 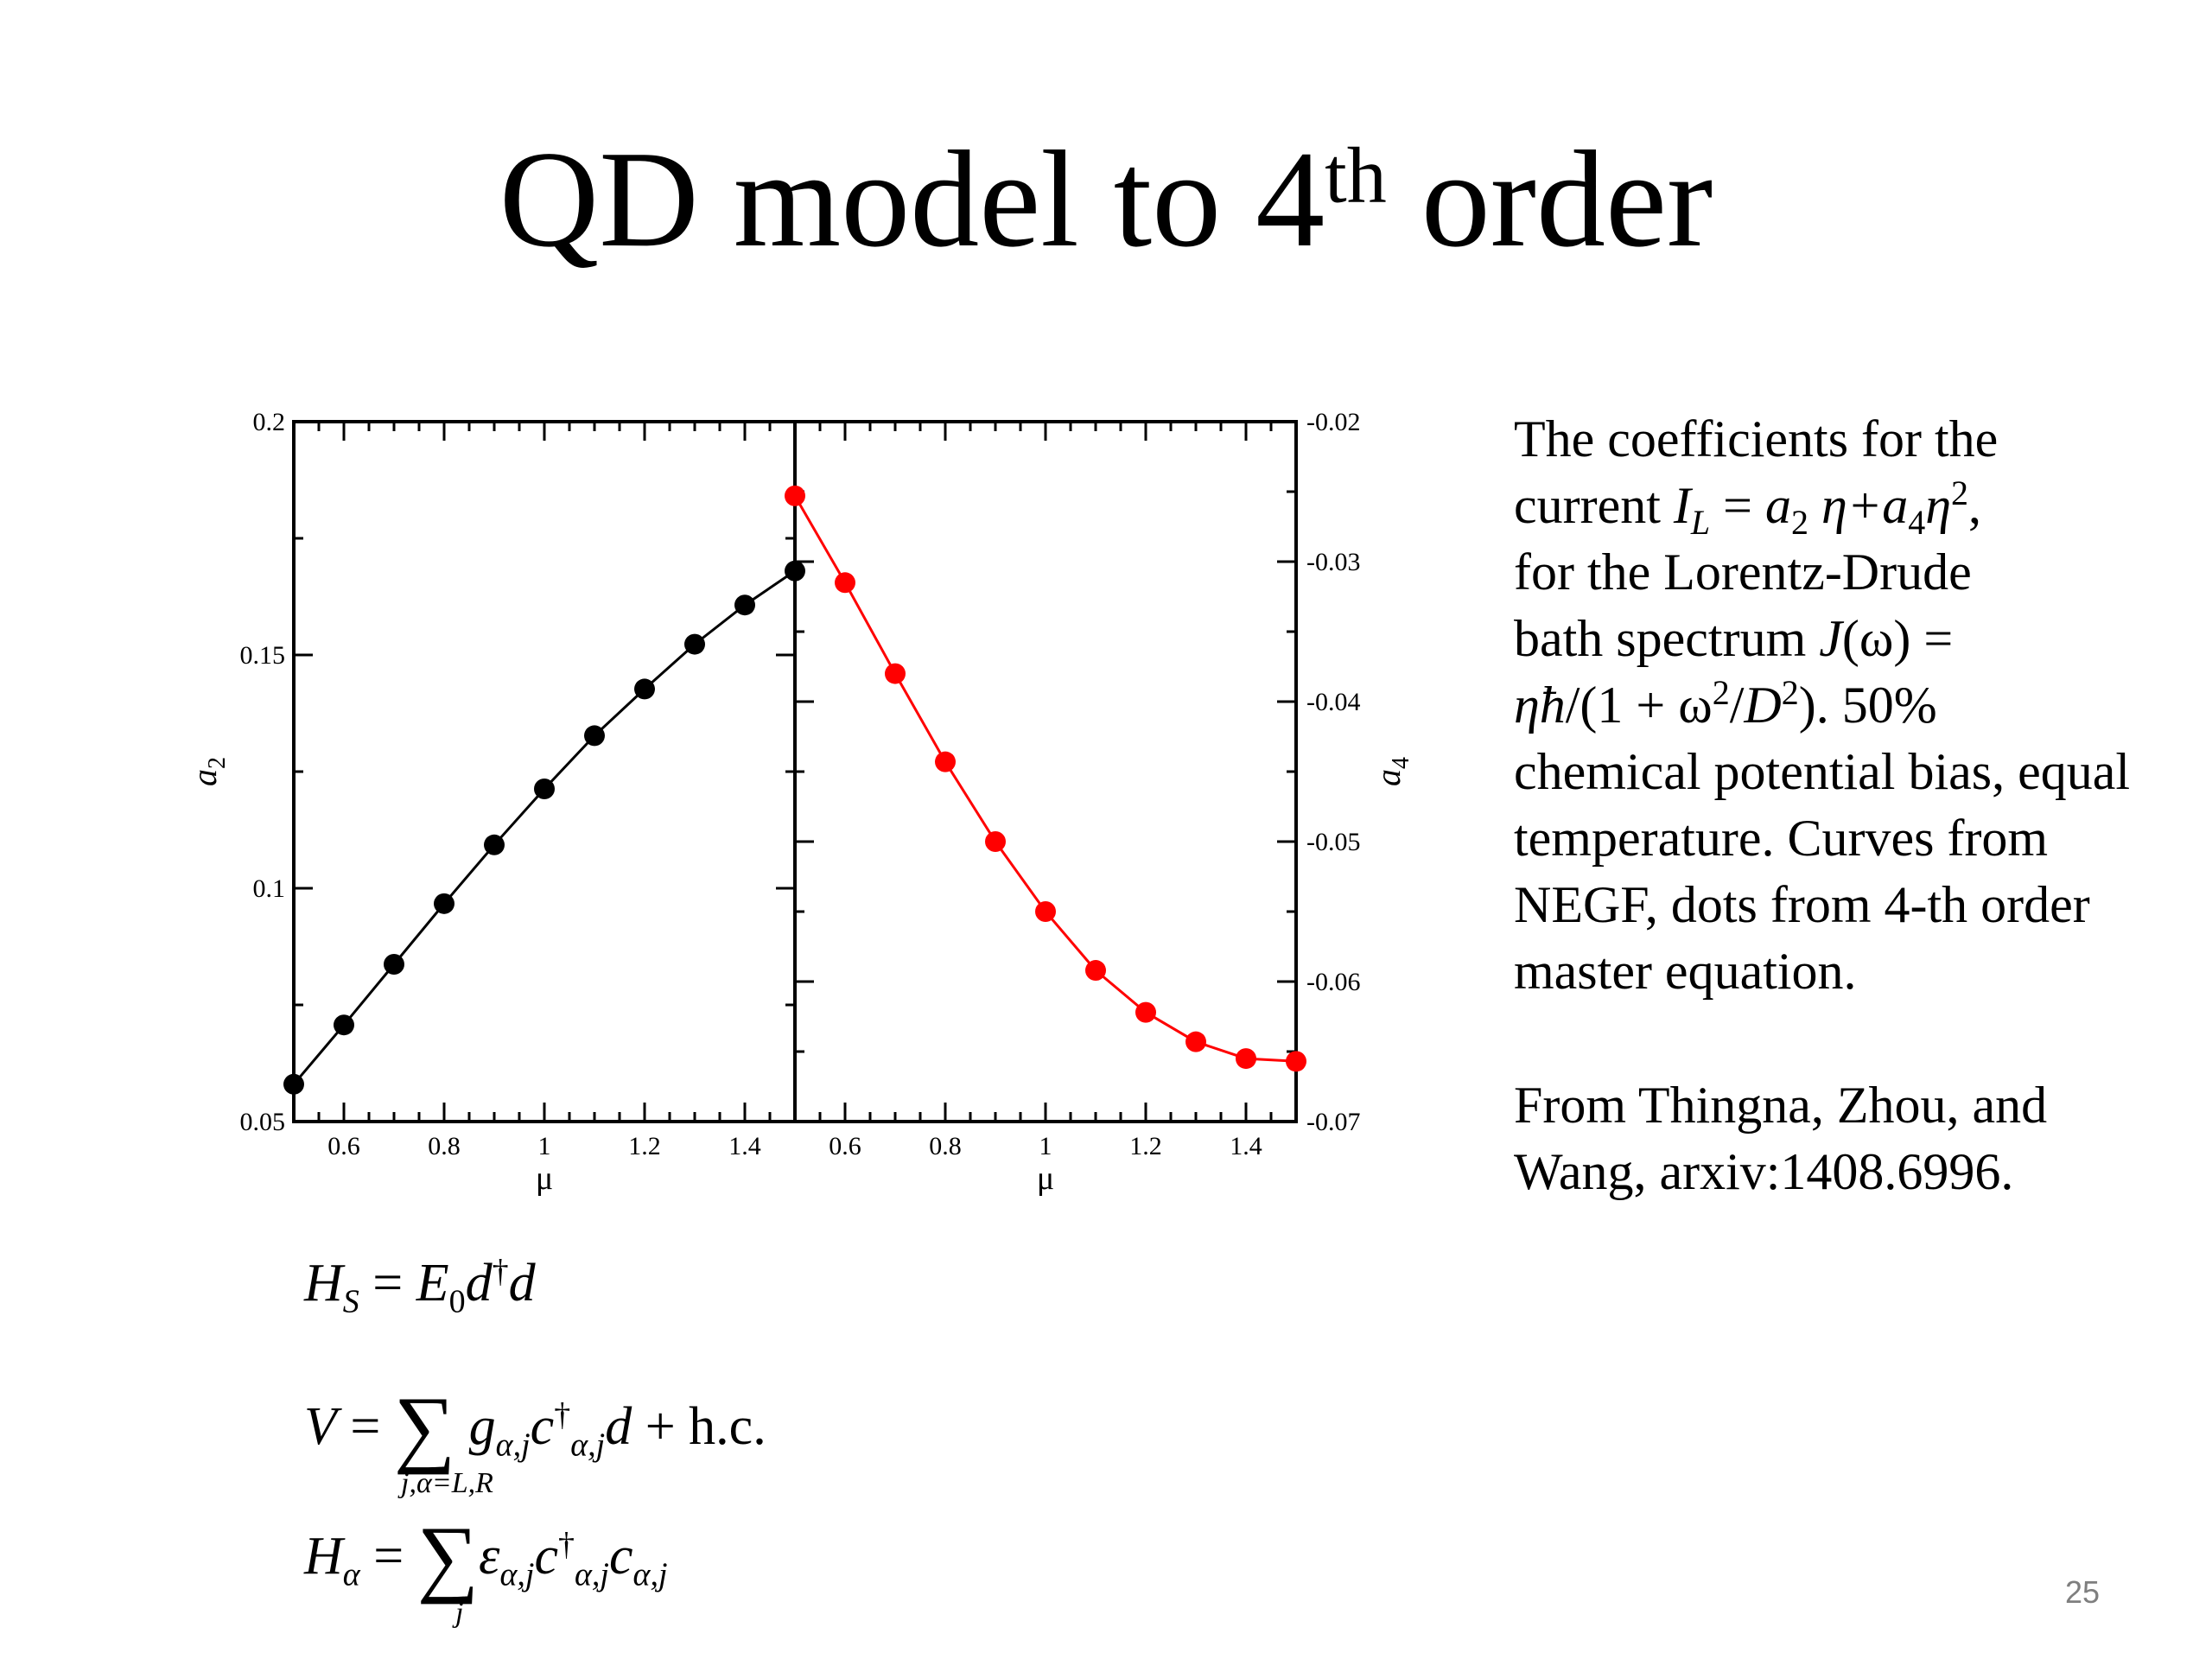 I want to click on desc-formula-slash: /, so click(x=1737, y=705).